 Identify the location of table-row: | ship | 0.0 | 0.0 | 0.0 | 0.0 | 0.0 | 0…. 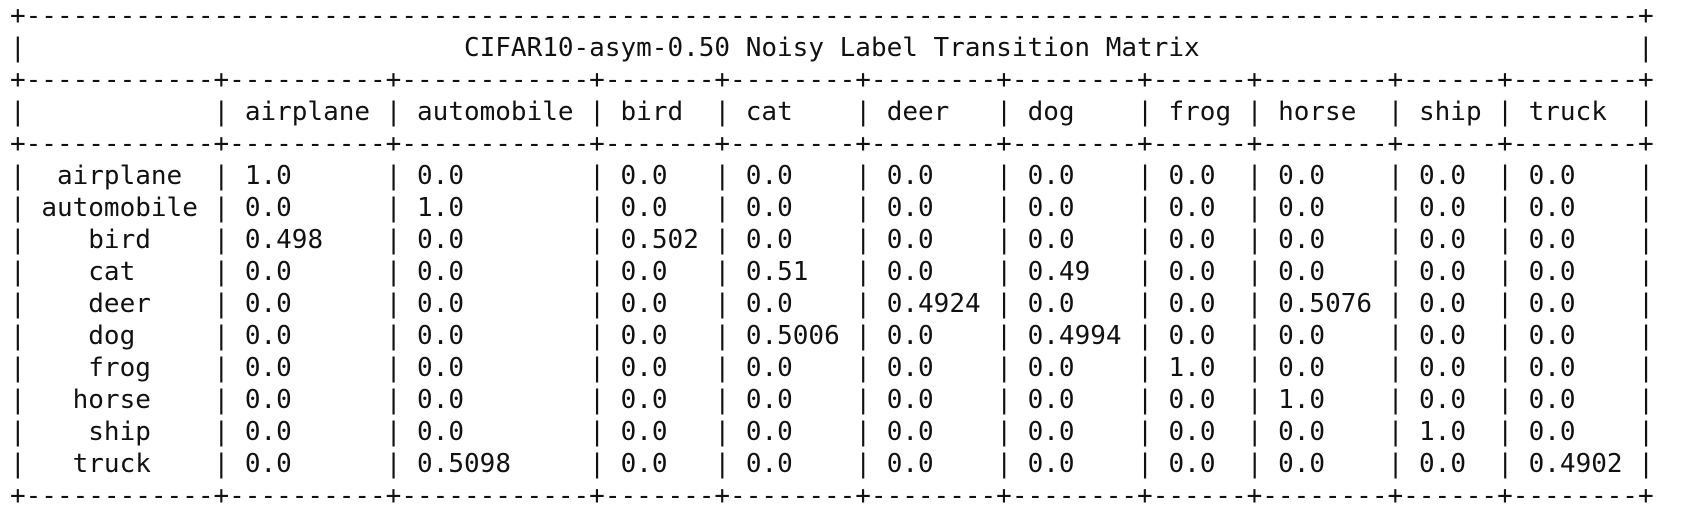
(832, 432).